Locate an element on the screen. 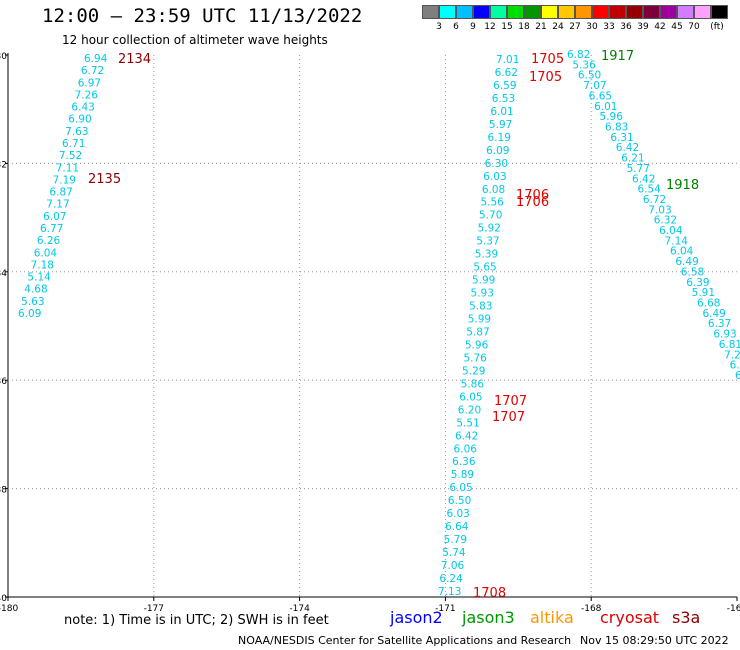  wave-height-label: 6.54 is located at coordinates (649, 190).